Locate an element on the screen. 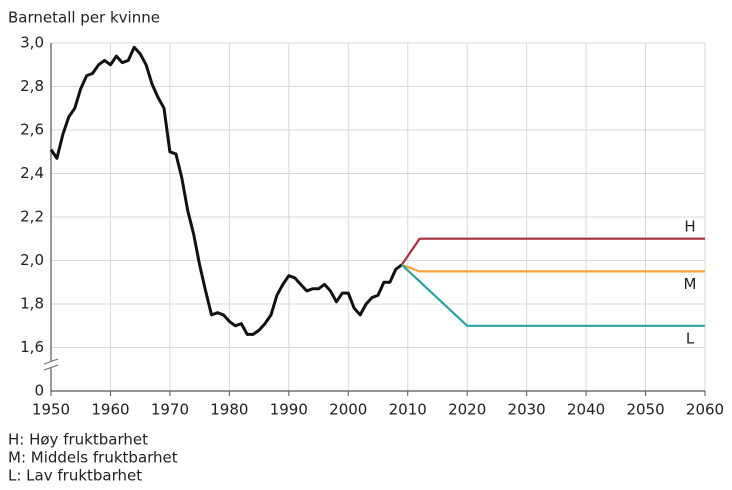  y-tick-label: 1,6 is located at coordinates (32, 347).